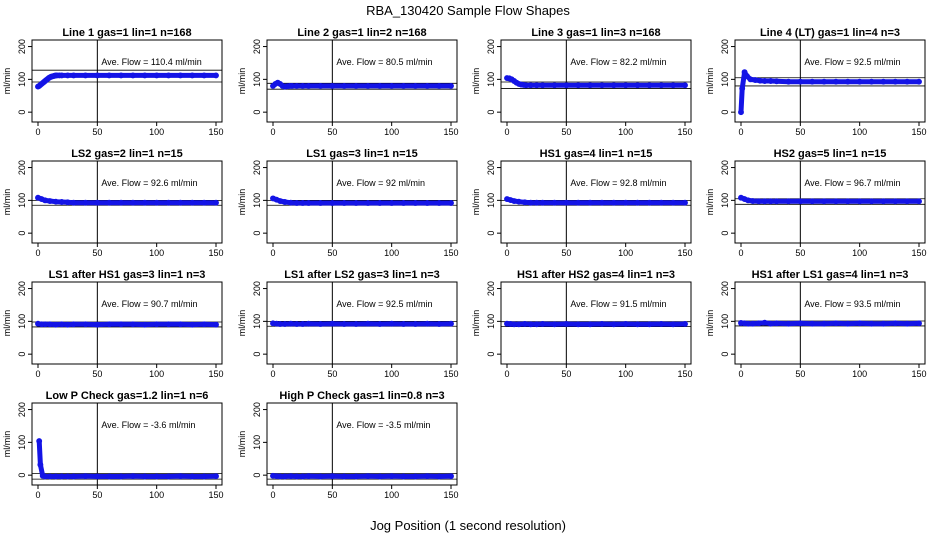  What do you see at coordinates (127, 396) in the screenshot?
I see `panel-title: Low P Check gas=1.2 lin=1 n=6` at bounding box center [127, 396].